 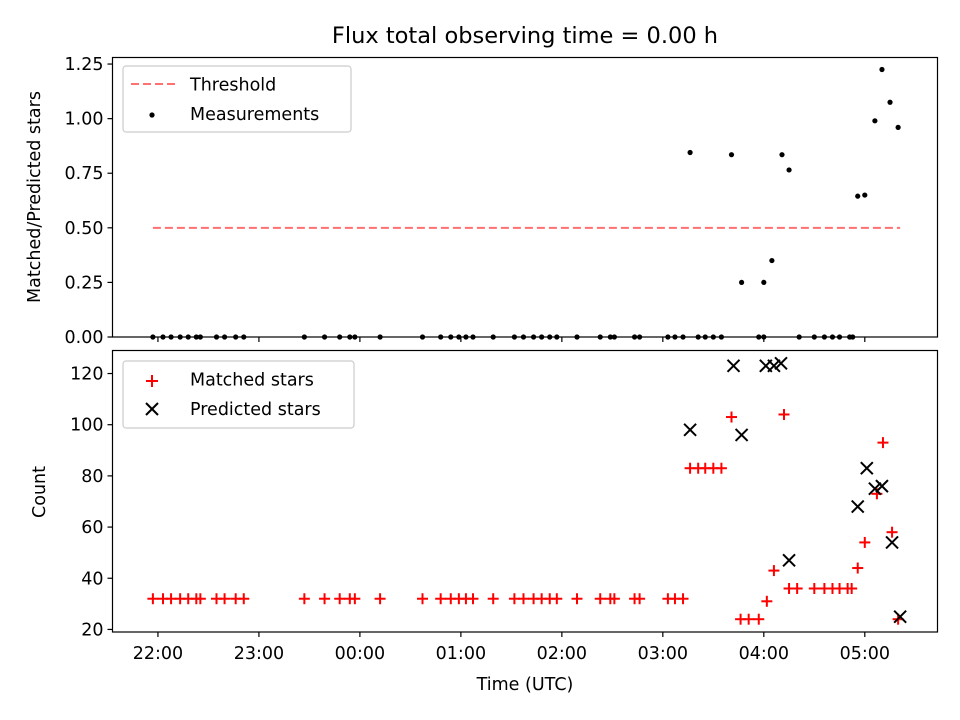 What do you see at coordinates (255, 410) in the screenshot?
I see `legend-predicted-label: Predicted stars` at bounding box center [255, 410].